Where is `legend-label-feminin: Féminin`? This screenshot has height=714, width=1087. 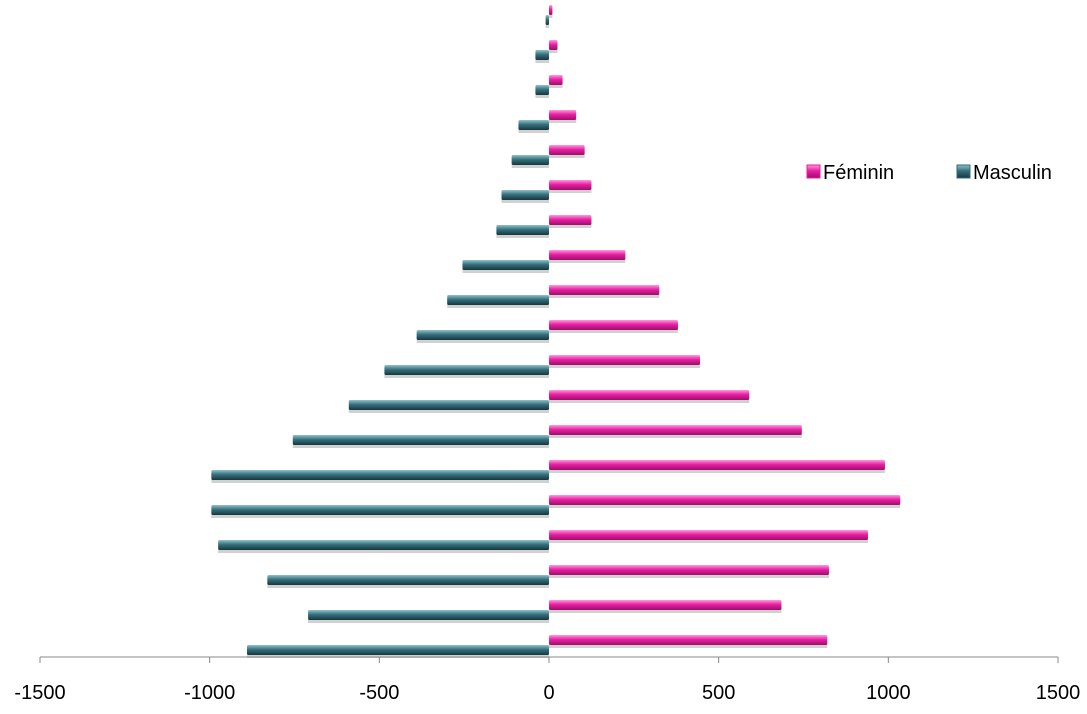
legend-label-feminin: Féminin is located at coordinates (858, 173).